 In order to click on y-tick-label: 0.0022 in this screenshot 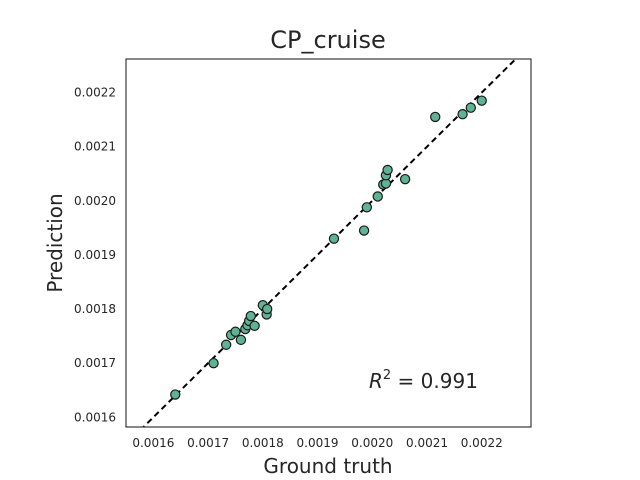, I will do `click(95, 93)`.